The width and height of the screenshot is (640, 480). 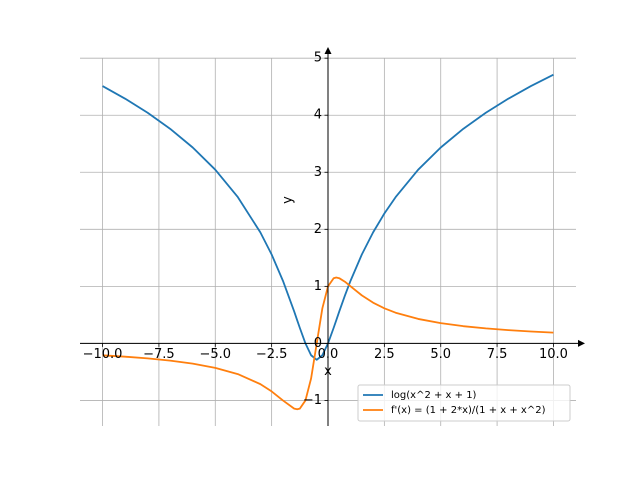 I want to click on y-tick-label: 2, so click(x=318, y=229).